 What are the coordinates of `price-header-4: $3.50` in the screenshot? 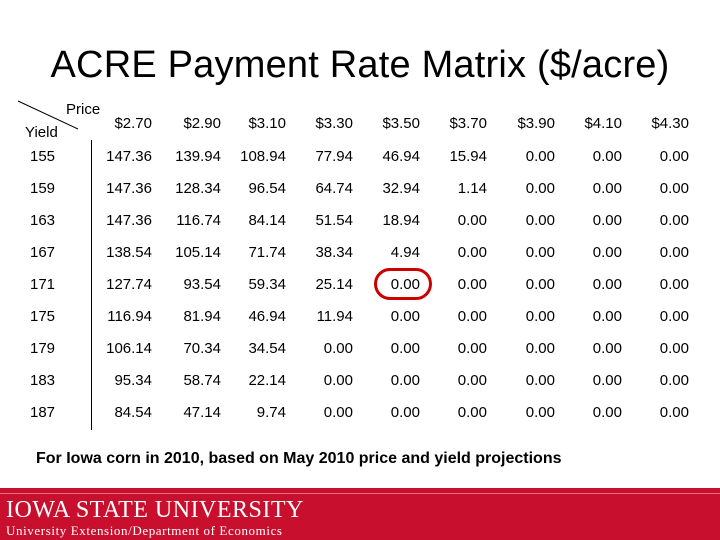 It's located at (401, 123).